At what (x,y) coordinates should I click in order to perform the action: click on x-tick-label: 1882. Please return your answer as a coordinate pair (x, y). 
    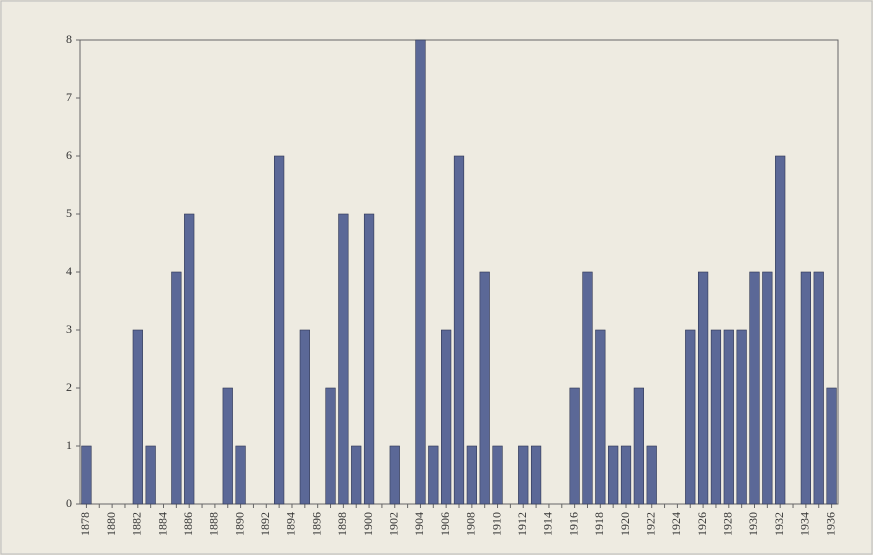
    Looking at the image, I should click on (137, 524).